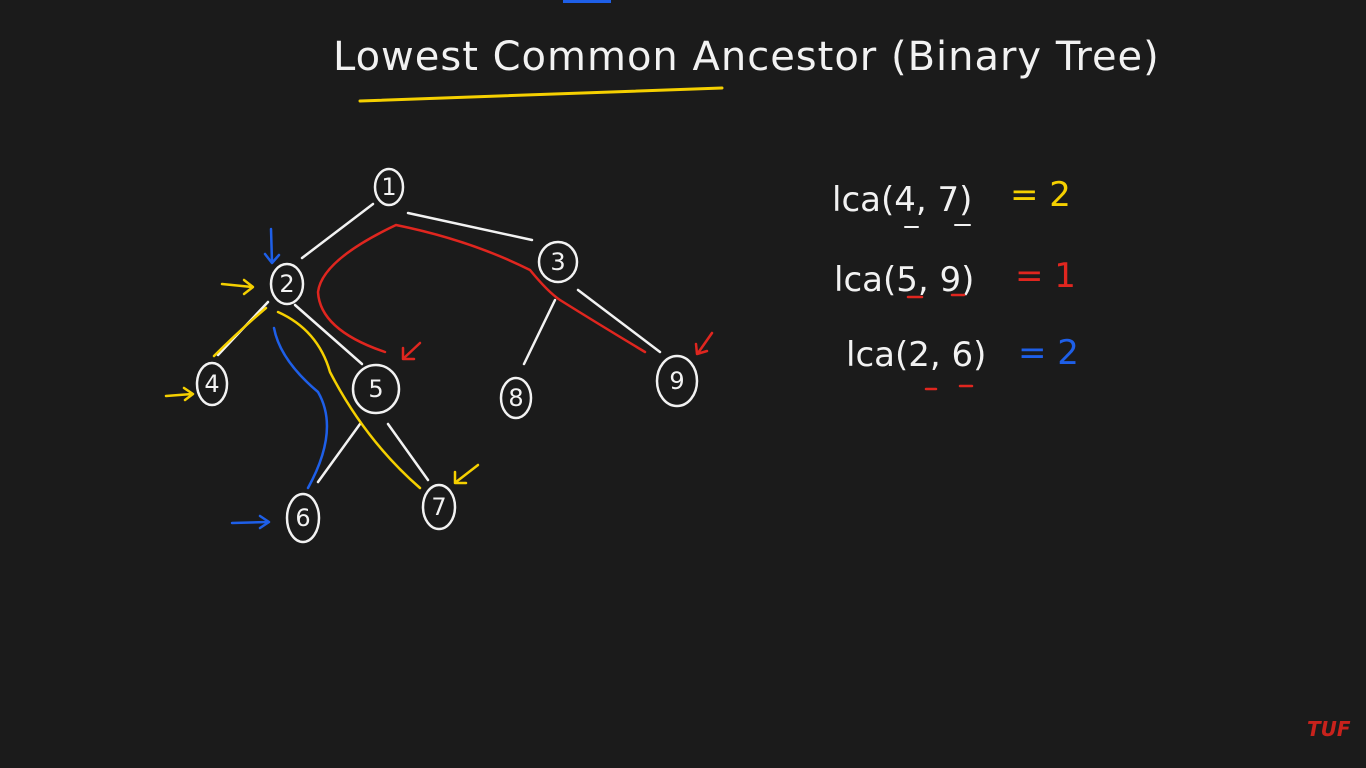 This screenshot has height=768, width=1366. Describe the element at coordinates (272, 246) in the screenshot. I see `arrow-down-icon` at that location.